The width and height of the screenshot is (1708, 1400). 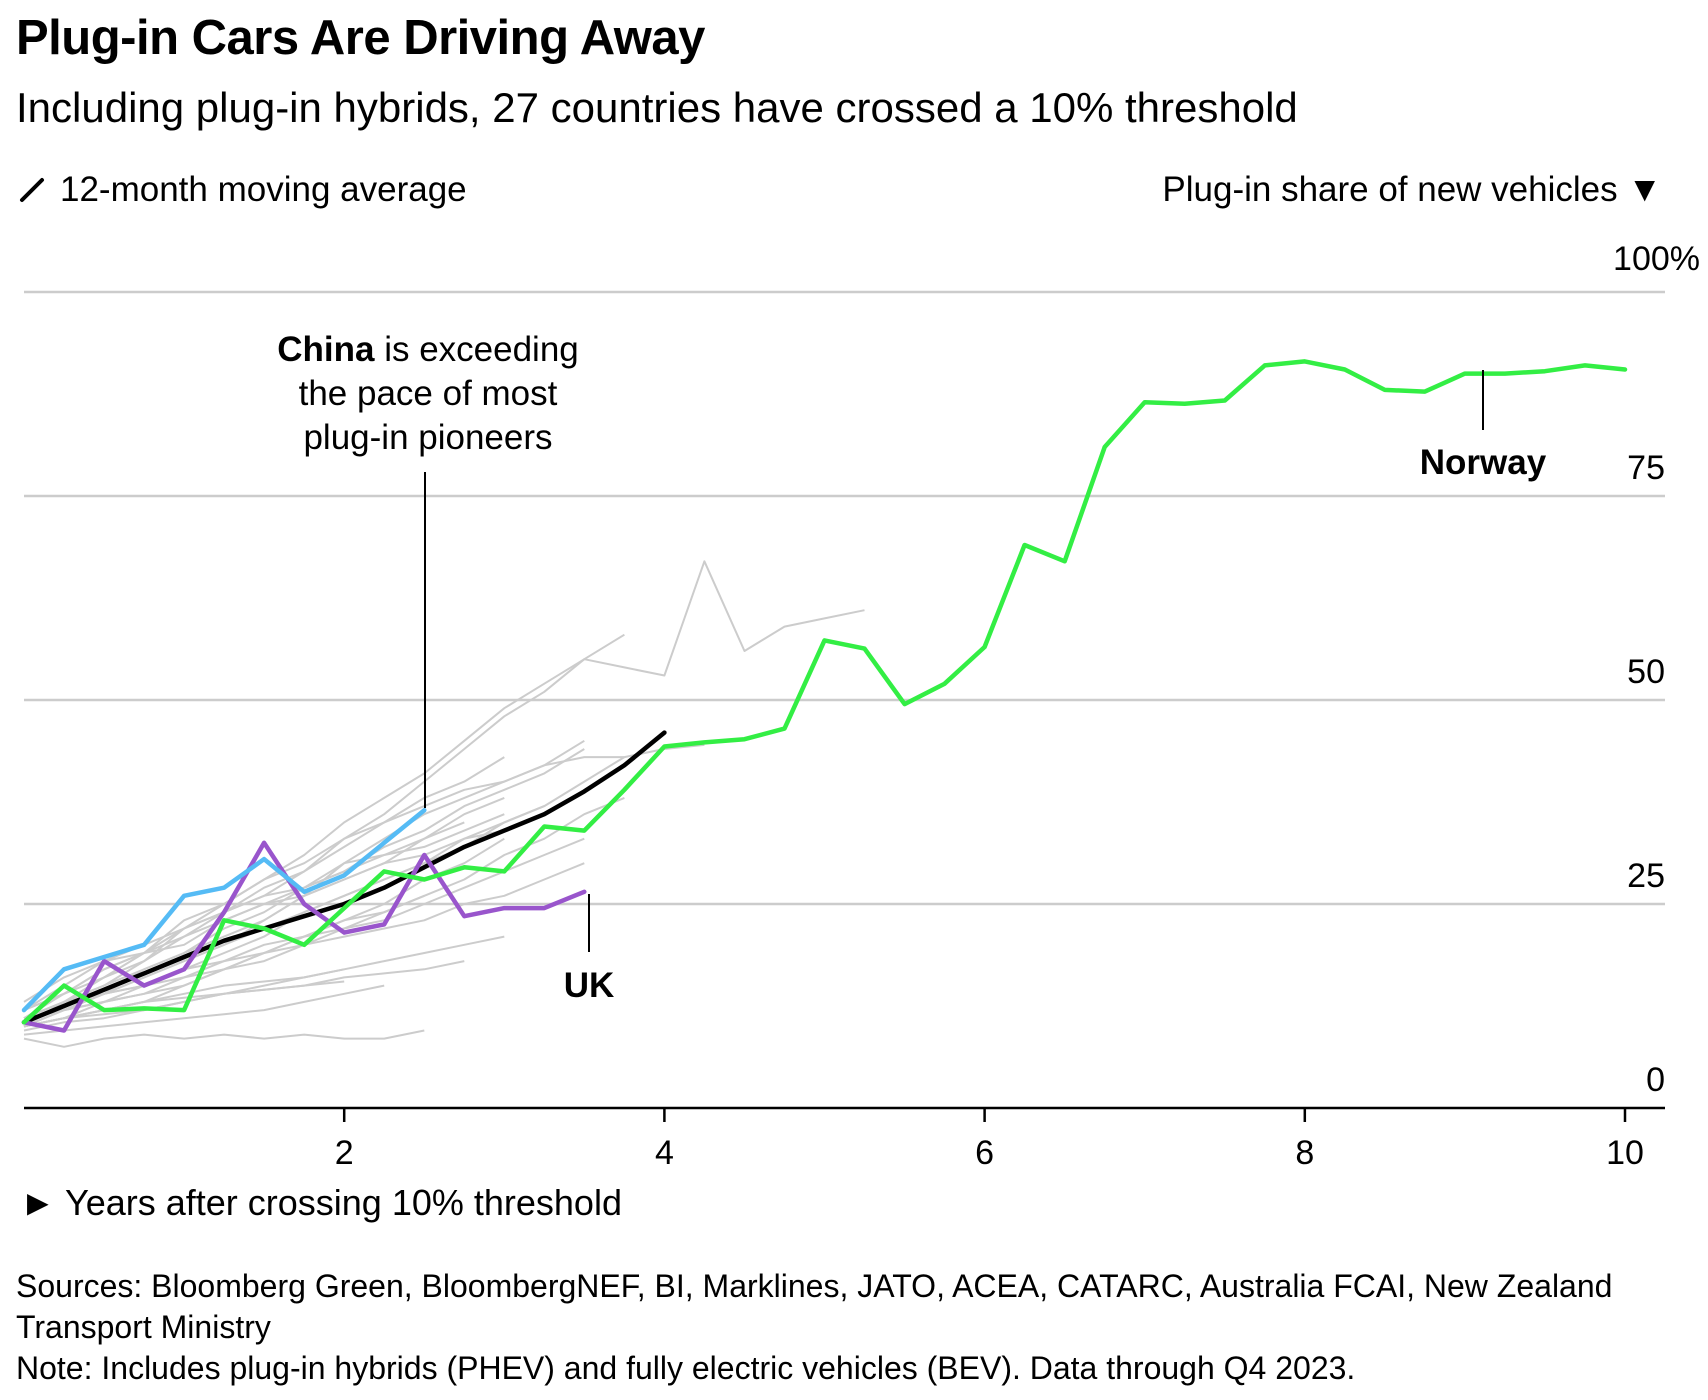 I want to click on x-tick-label-8: 8, so click(x=1304, y=1153).